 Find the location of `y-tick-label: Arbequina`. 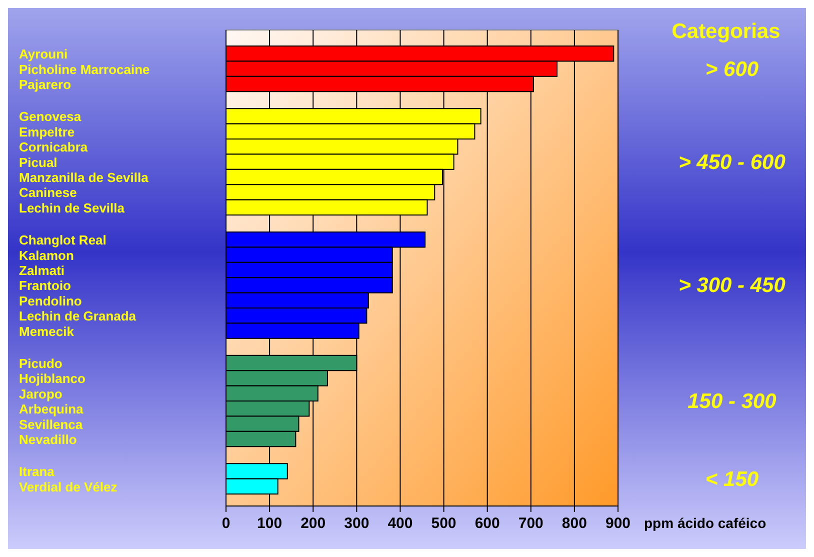

y-tick-label: Arbequina is located at coordinates (51, 409).